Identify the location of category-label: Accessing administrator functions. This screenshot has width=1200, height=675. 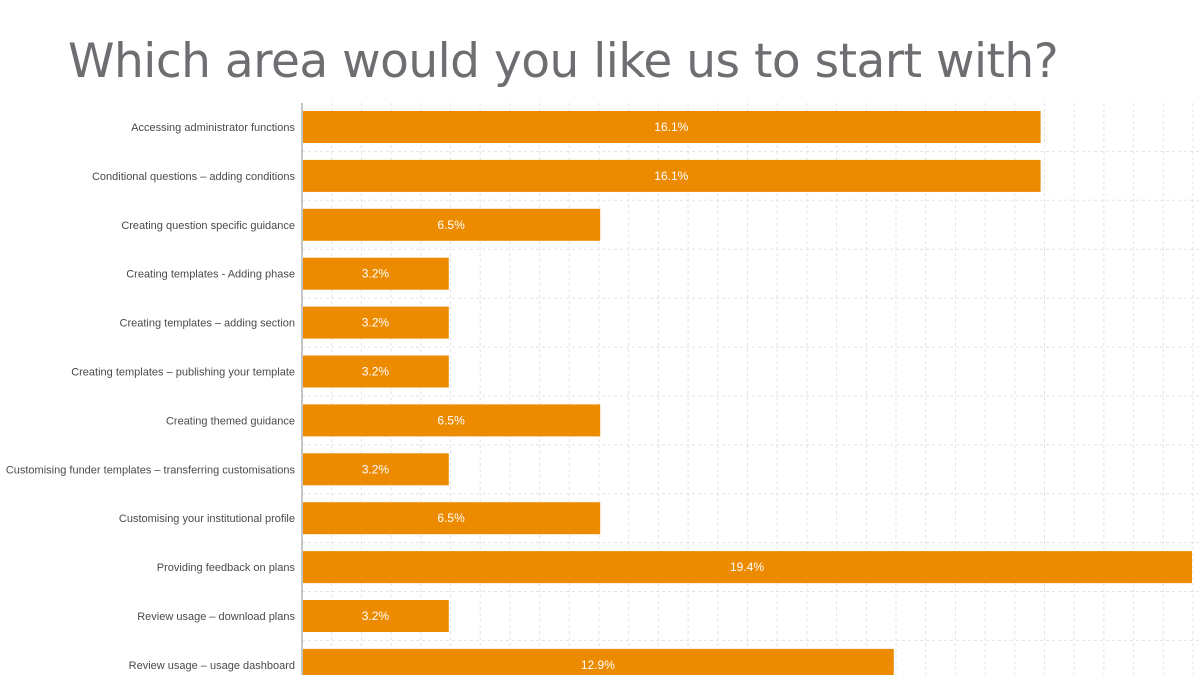
(213, 128).